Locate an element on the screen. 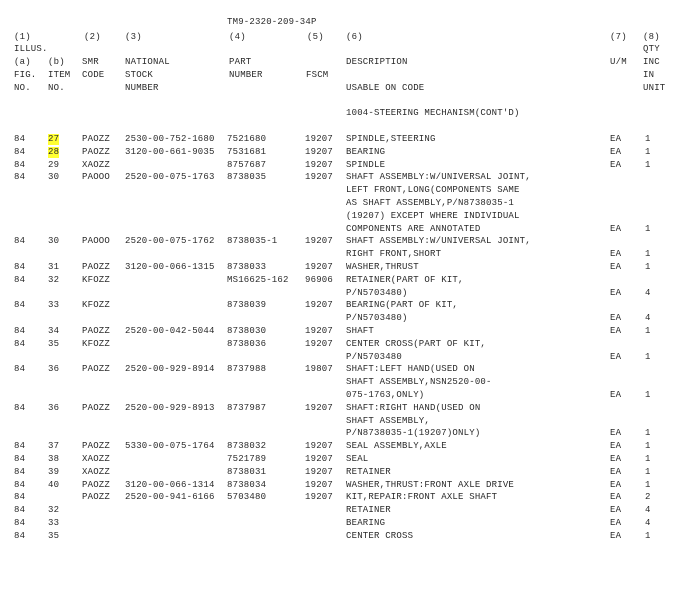  row-item: 31 is located at coordinates (54, 267).